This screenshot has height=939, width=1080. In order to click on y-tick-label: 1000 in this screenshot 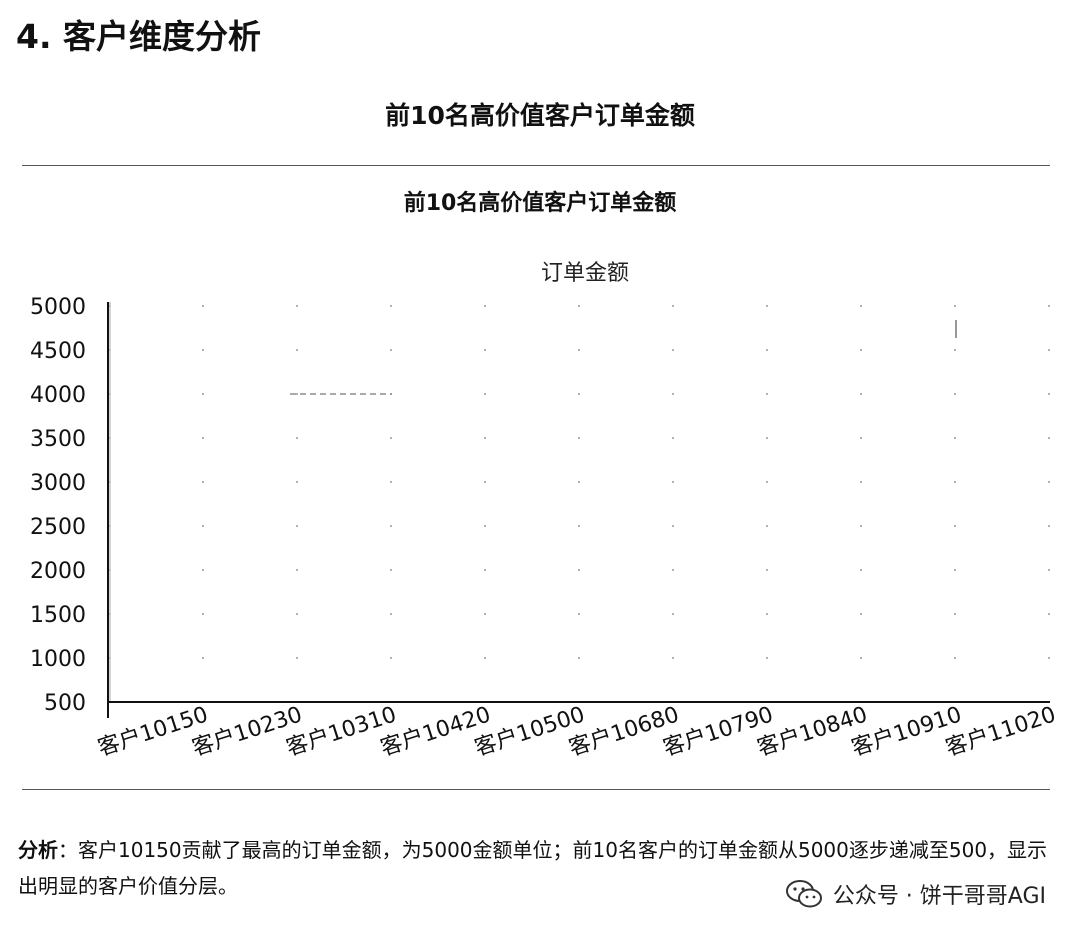, I will do `click(58, 659)`.